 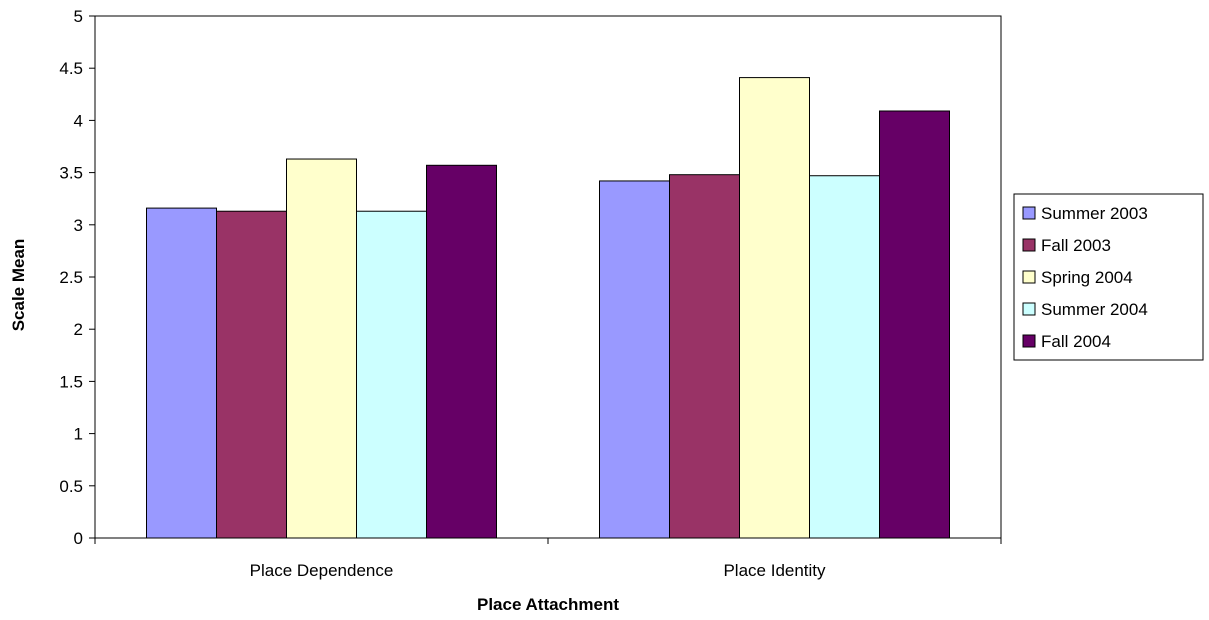 What do you see at coordinates (548, 604) in the screenshot?
I see `x-axis-title: Place Attachment` at bounding box center [548, 604].